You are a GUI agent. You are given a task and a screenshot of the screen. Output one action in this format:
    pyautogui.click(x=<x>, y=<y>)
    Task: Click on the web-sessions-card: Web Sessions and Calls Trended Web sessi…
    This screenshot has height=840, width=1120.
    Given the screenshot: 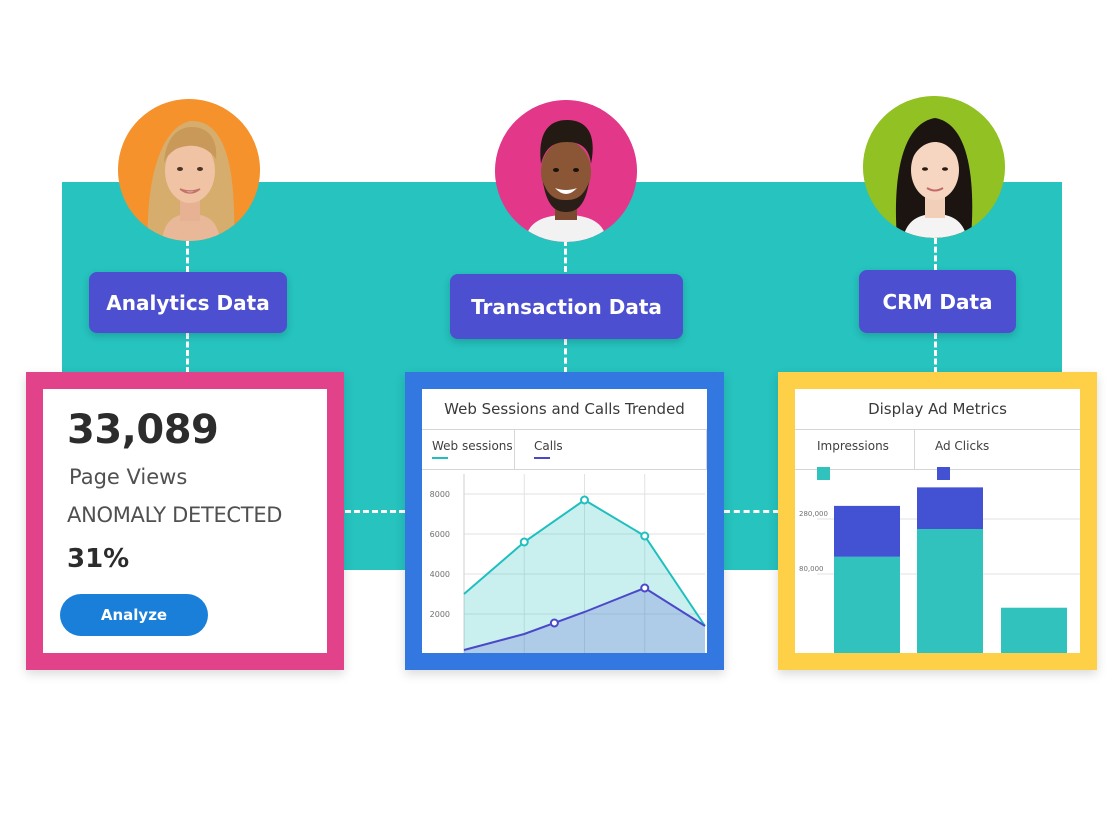 What is the action you would take?
    pyautogui.click(x=564, y=521)
    